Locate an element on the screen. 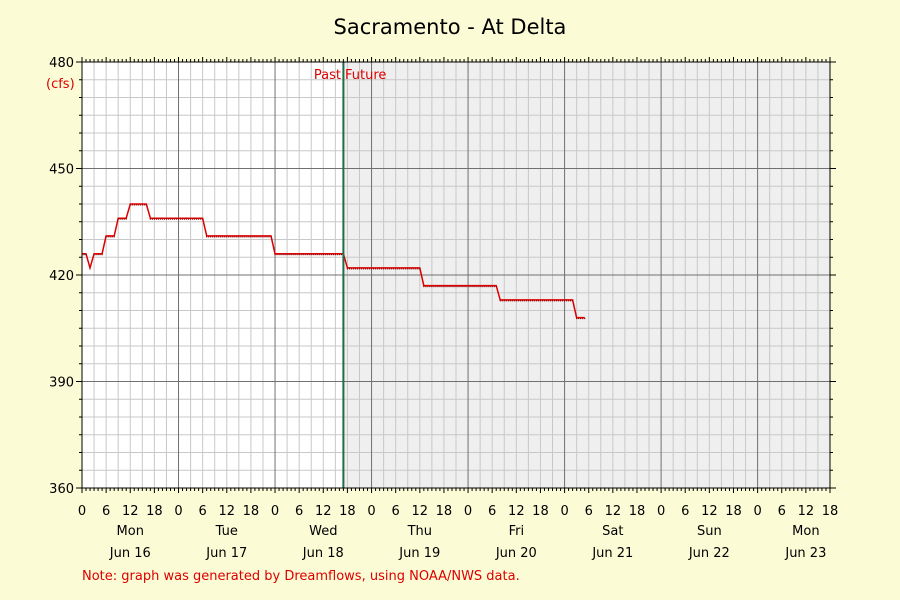 The height and width of the screenshot is (600, 900). day-date-label: Jun 22 is located at coordinates (709, 553).